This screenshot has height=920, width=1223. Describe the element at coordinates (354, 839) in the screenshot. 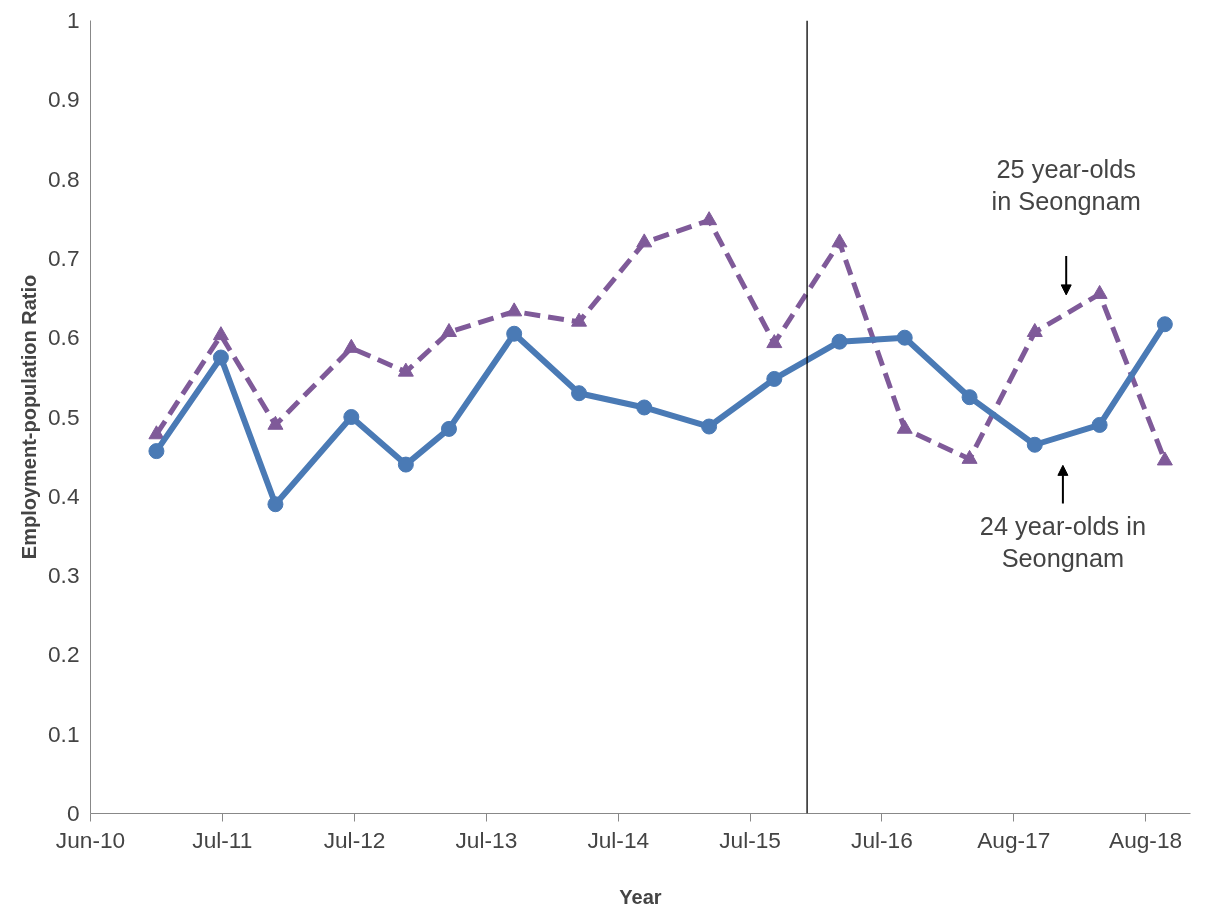

I see `x-tick-label: Jul-12` at that location.